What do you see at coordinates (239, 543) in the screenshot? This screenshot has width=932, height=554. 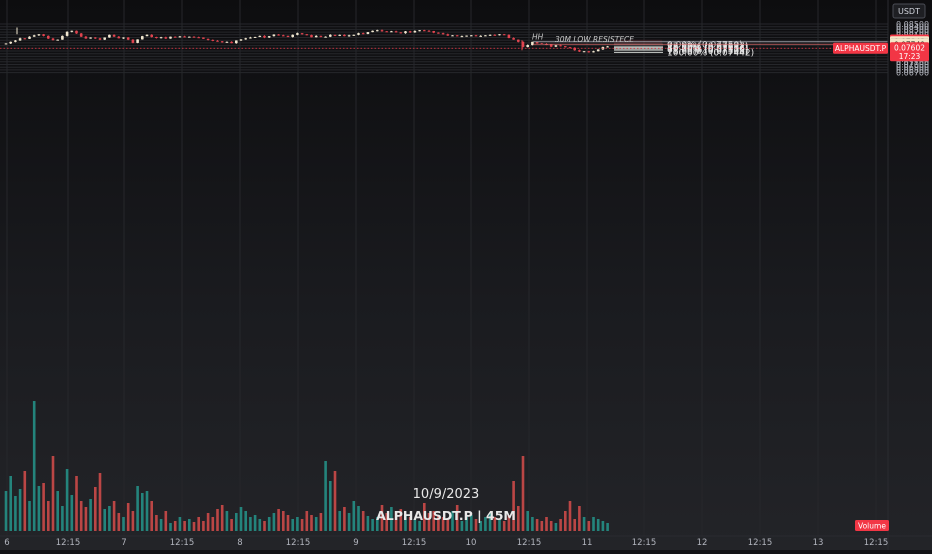 I see `x-tick-label: 8` at bounding box center [239, 543].